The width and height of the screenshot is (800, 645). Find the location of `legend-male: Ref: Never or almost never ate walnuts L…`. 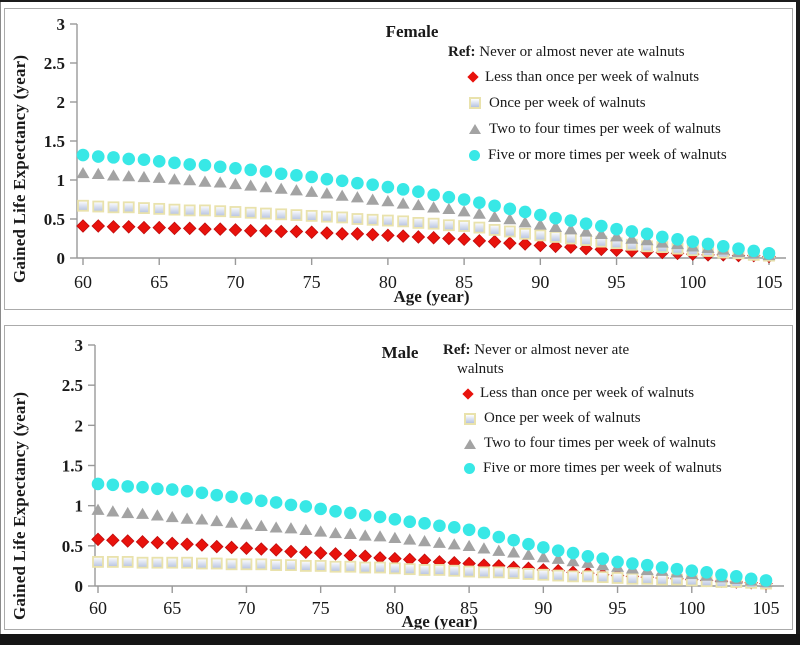

legend-male: Ref: Never or almost never ate walnuts L… is located at coordinates (582, 411).